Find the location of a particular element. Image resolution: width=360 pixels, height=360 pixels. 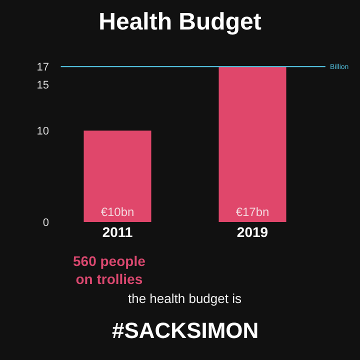

text: #SACKSIMON is located at coordinates (185, 330).